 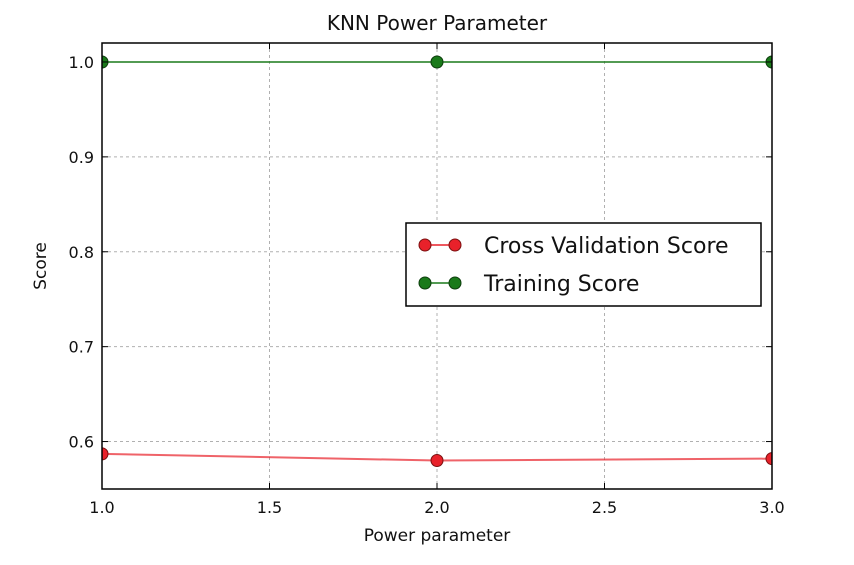 What do you see at coordinates (604, 507) in the screenshot?
I see `x-tick-label: 2.5` at bounding box center [604, 507].